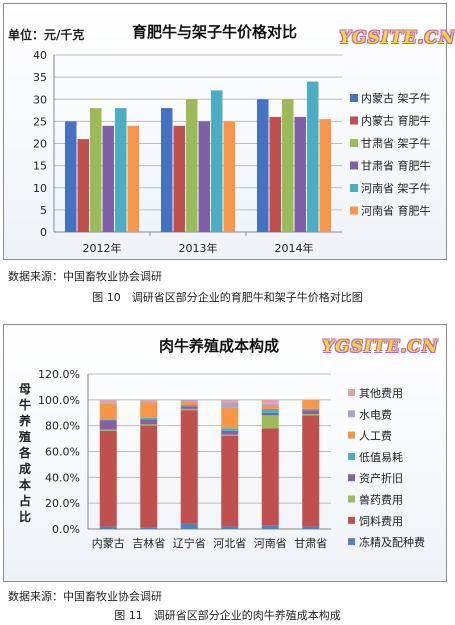 The image size is (455, 625). I want to click on y-label-char: 占, so click(24, 501).